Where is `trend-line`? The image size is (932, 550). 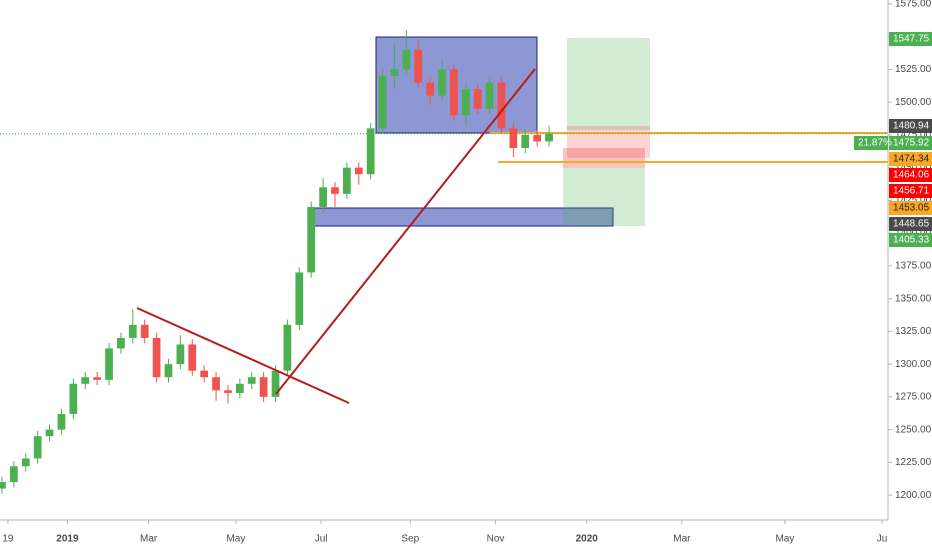 trend-line is located at coordinates (243, 355).